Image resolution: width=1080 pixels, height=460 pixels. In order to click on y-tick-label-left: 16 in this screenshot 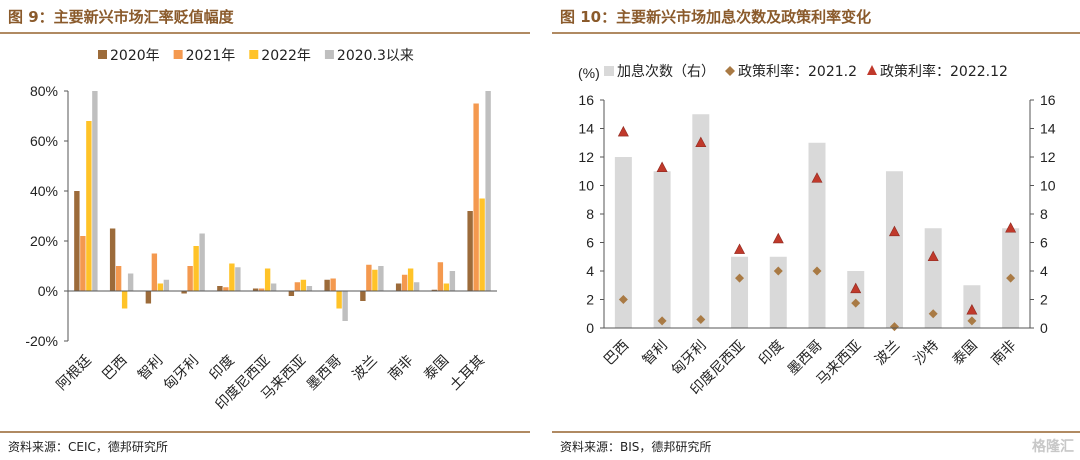, I will do `click(586, 100)`.